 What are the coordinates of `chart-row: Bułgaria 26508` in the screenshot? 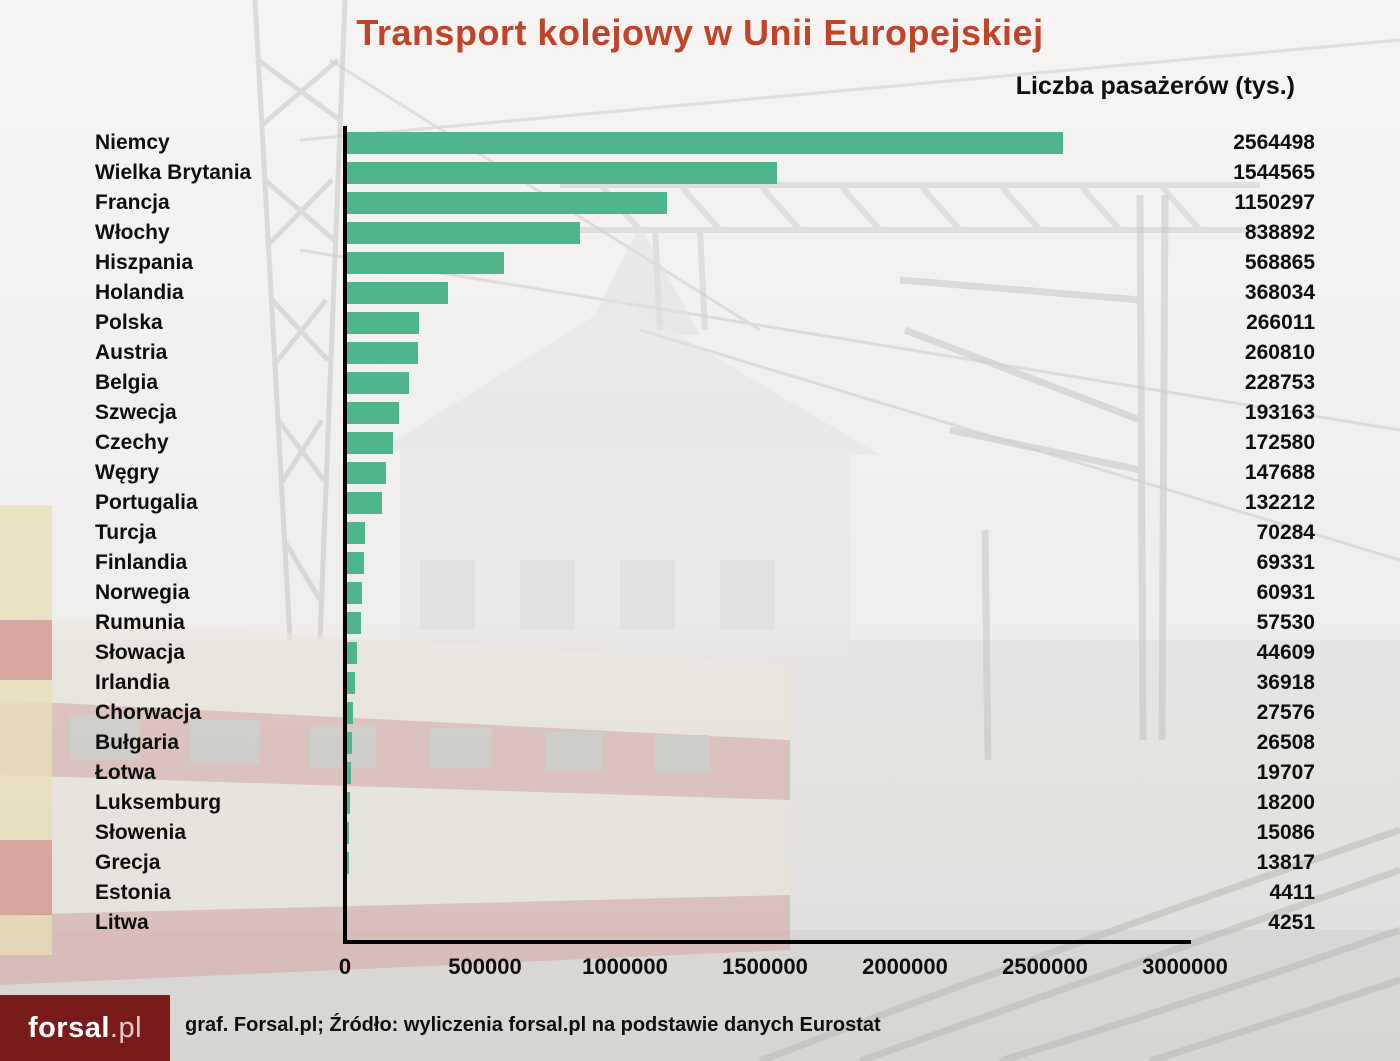 It's located at (700, 743).